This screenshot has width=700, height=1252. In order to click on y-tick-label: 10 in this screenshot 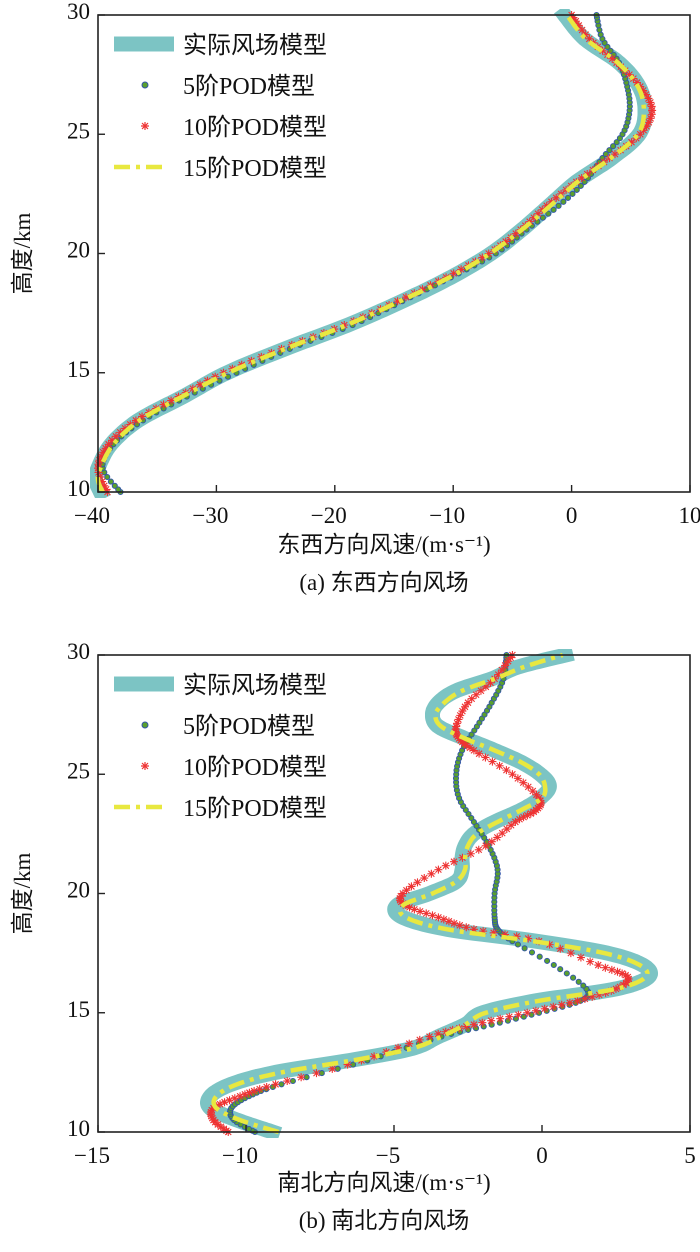, I will do `click(78, 1128)`.